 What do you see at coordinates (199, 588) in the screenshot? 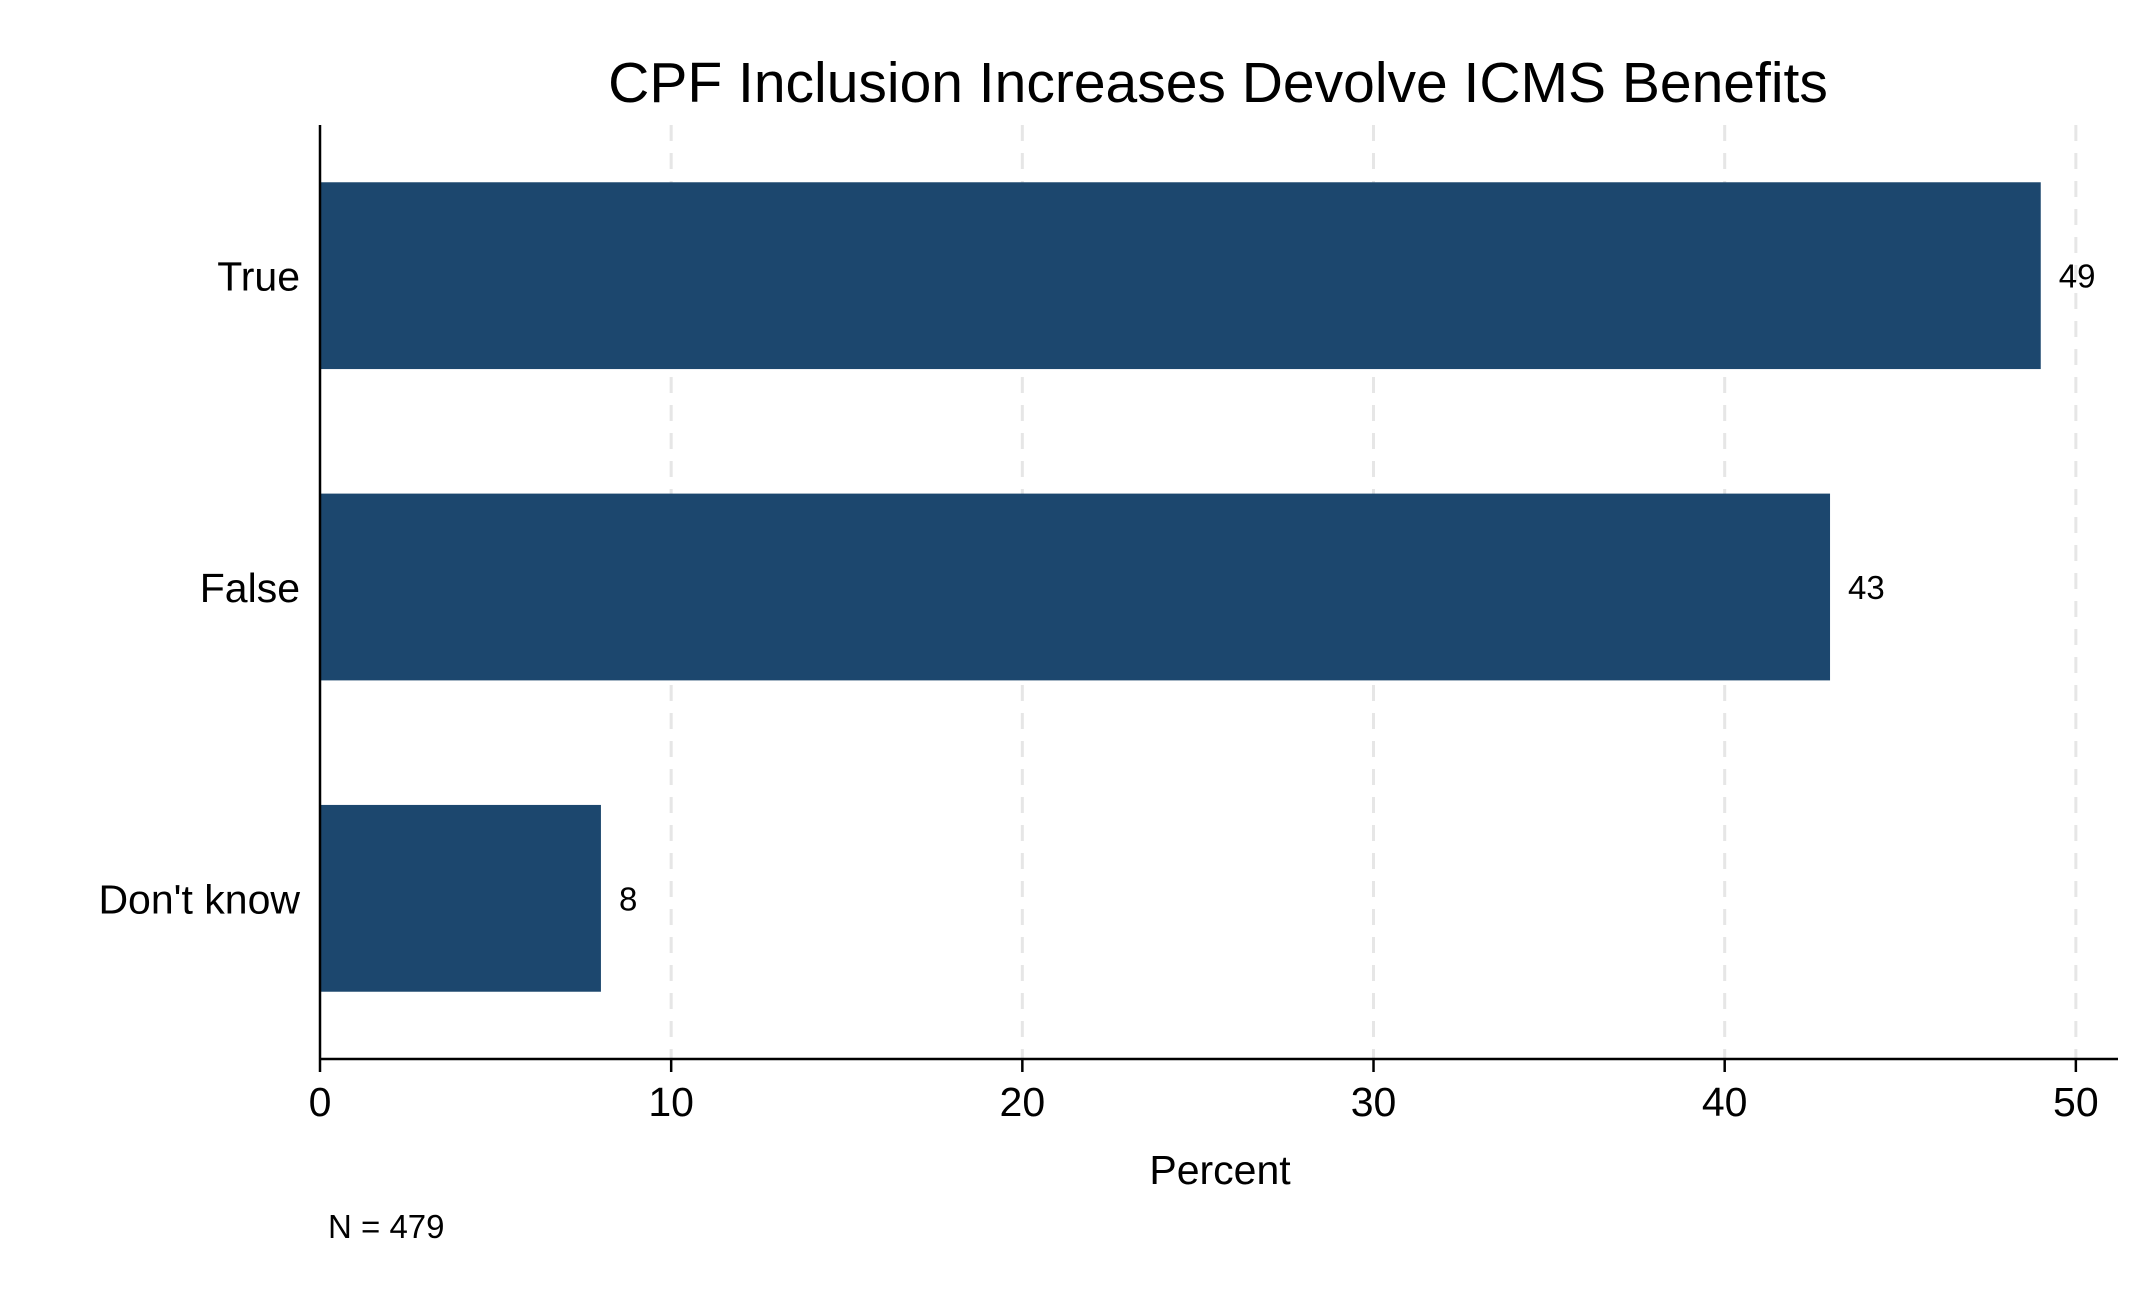
I see `category-labels: True False Don't know` at bounding box center [199, 588].